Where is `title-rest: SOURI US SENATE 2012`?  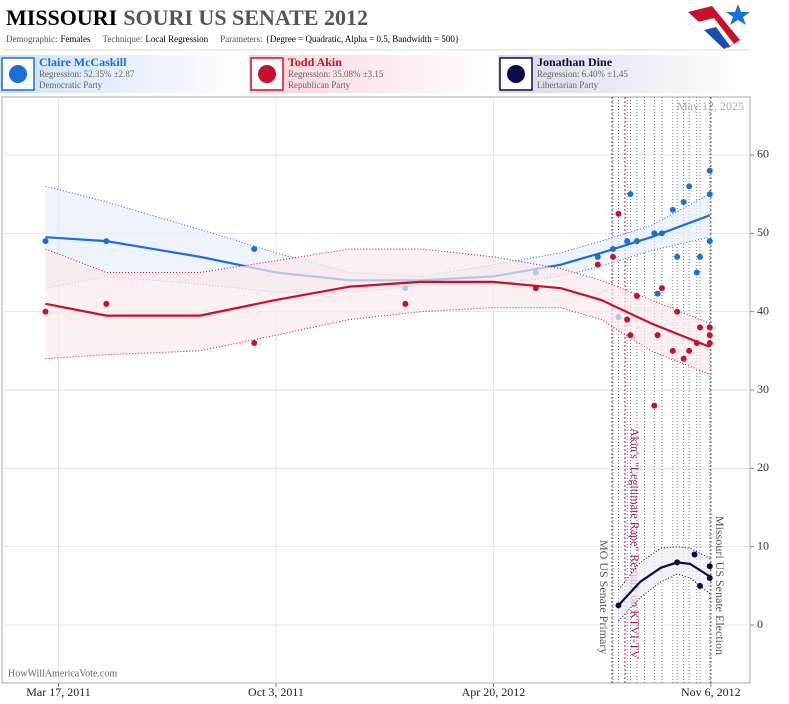
title-rest: SOURI US SENATE 2012 is located at coordinates (245, 17).